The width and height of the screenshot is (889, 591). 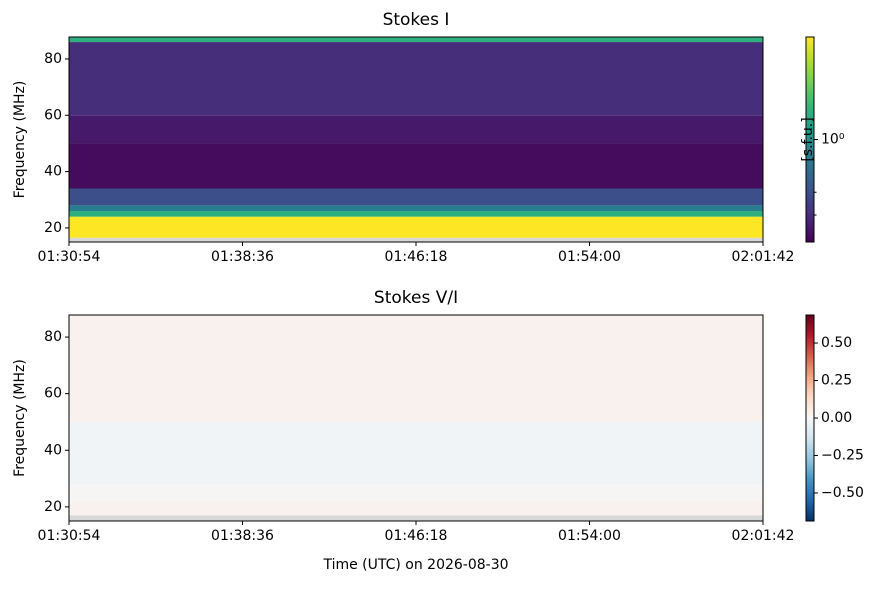 I want to click on colorbar-tick-label: 0.25, so click(x=836, y=381).